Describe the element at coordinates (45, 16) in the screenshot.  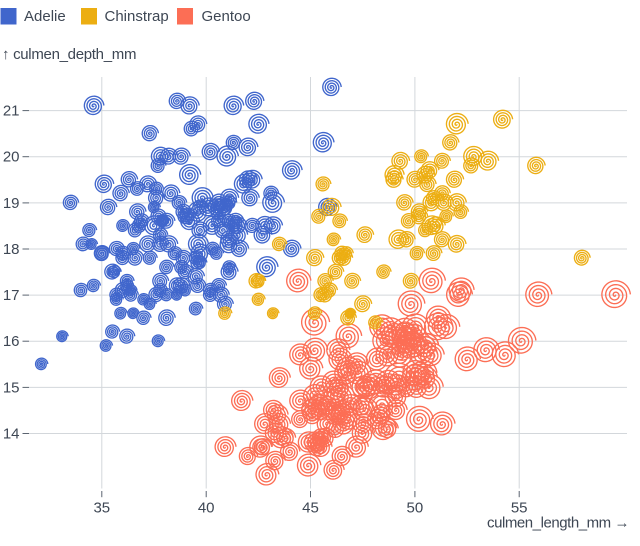
I see `svg-text: Adelie` at that location.